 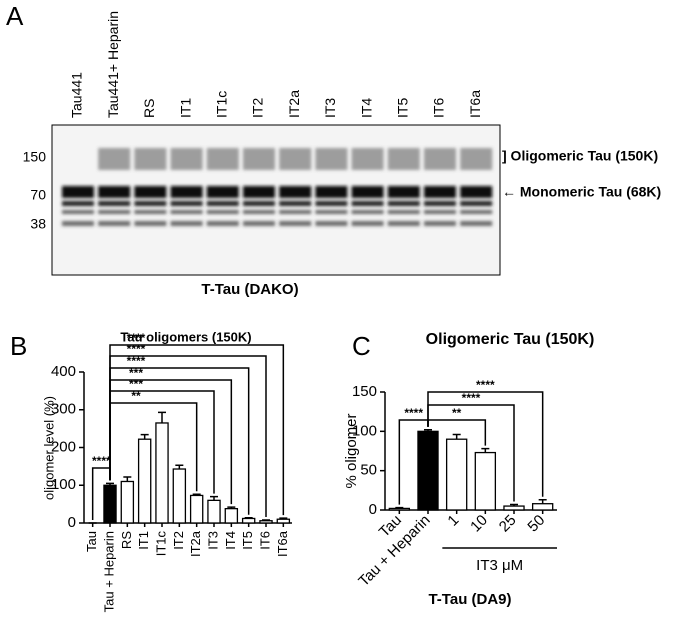 I want to click on chart-title: Tau oligomers (150K), so click(x=185, y=336).